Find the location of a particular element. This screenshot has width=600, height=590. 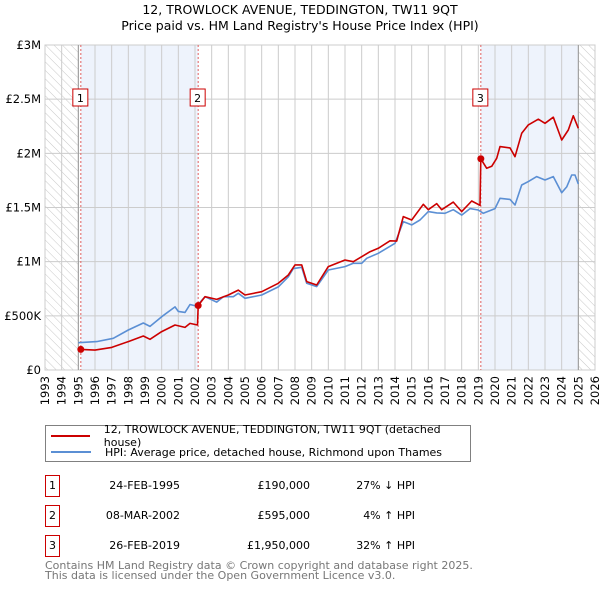

x-tick-label: 2015 is located at coordinates (412, 390).